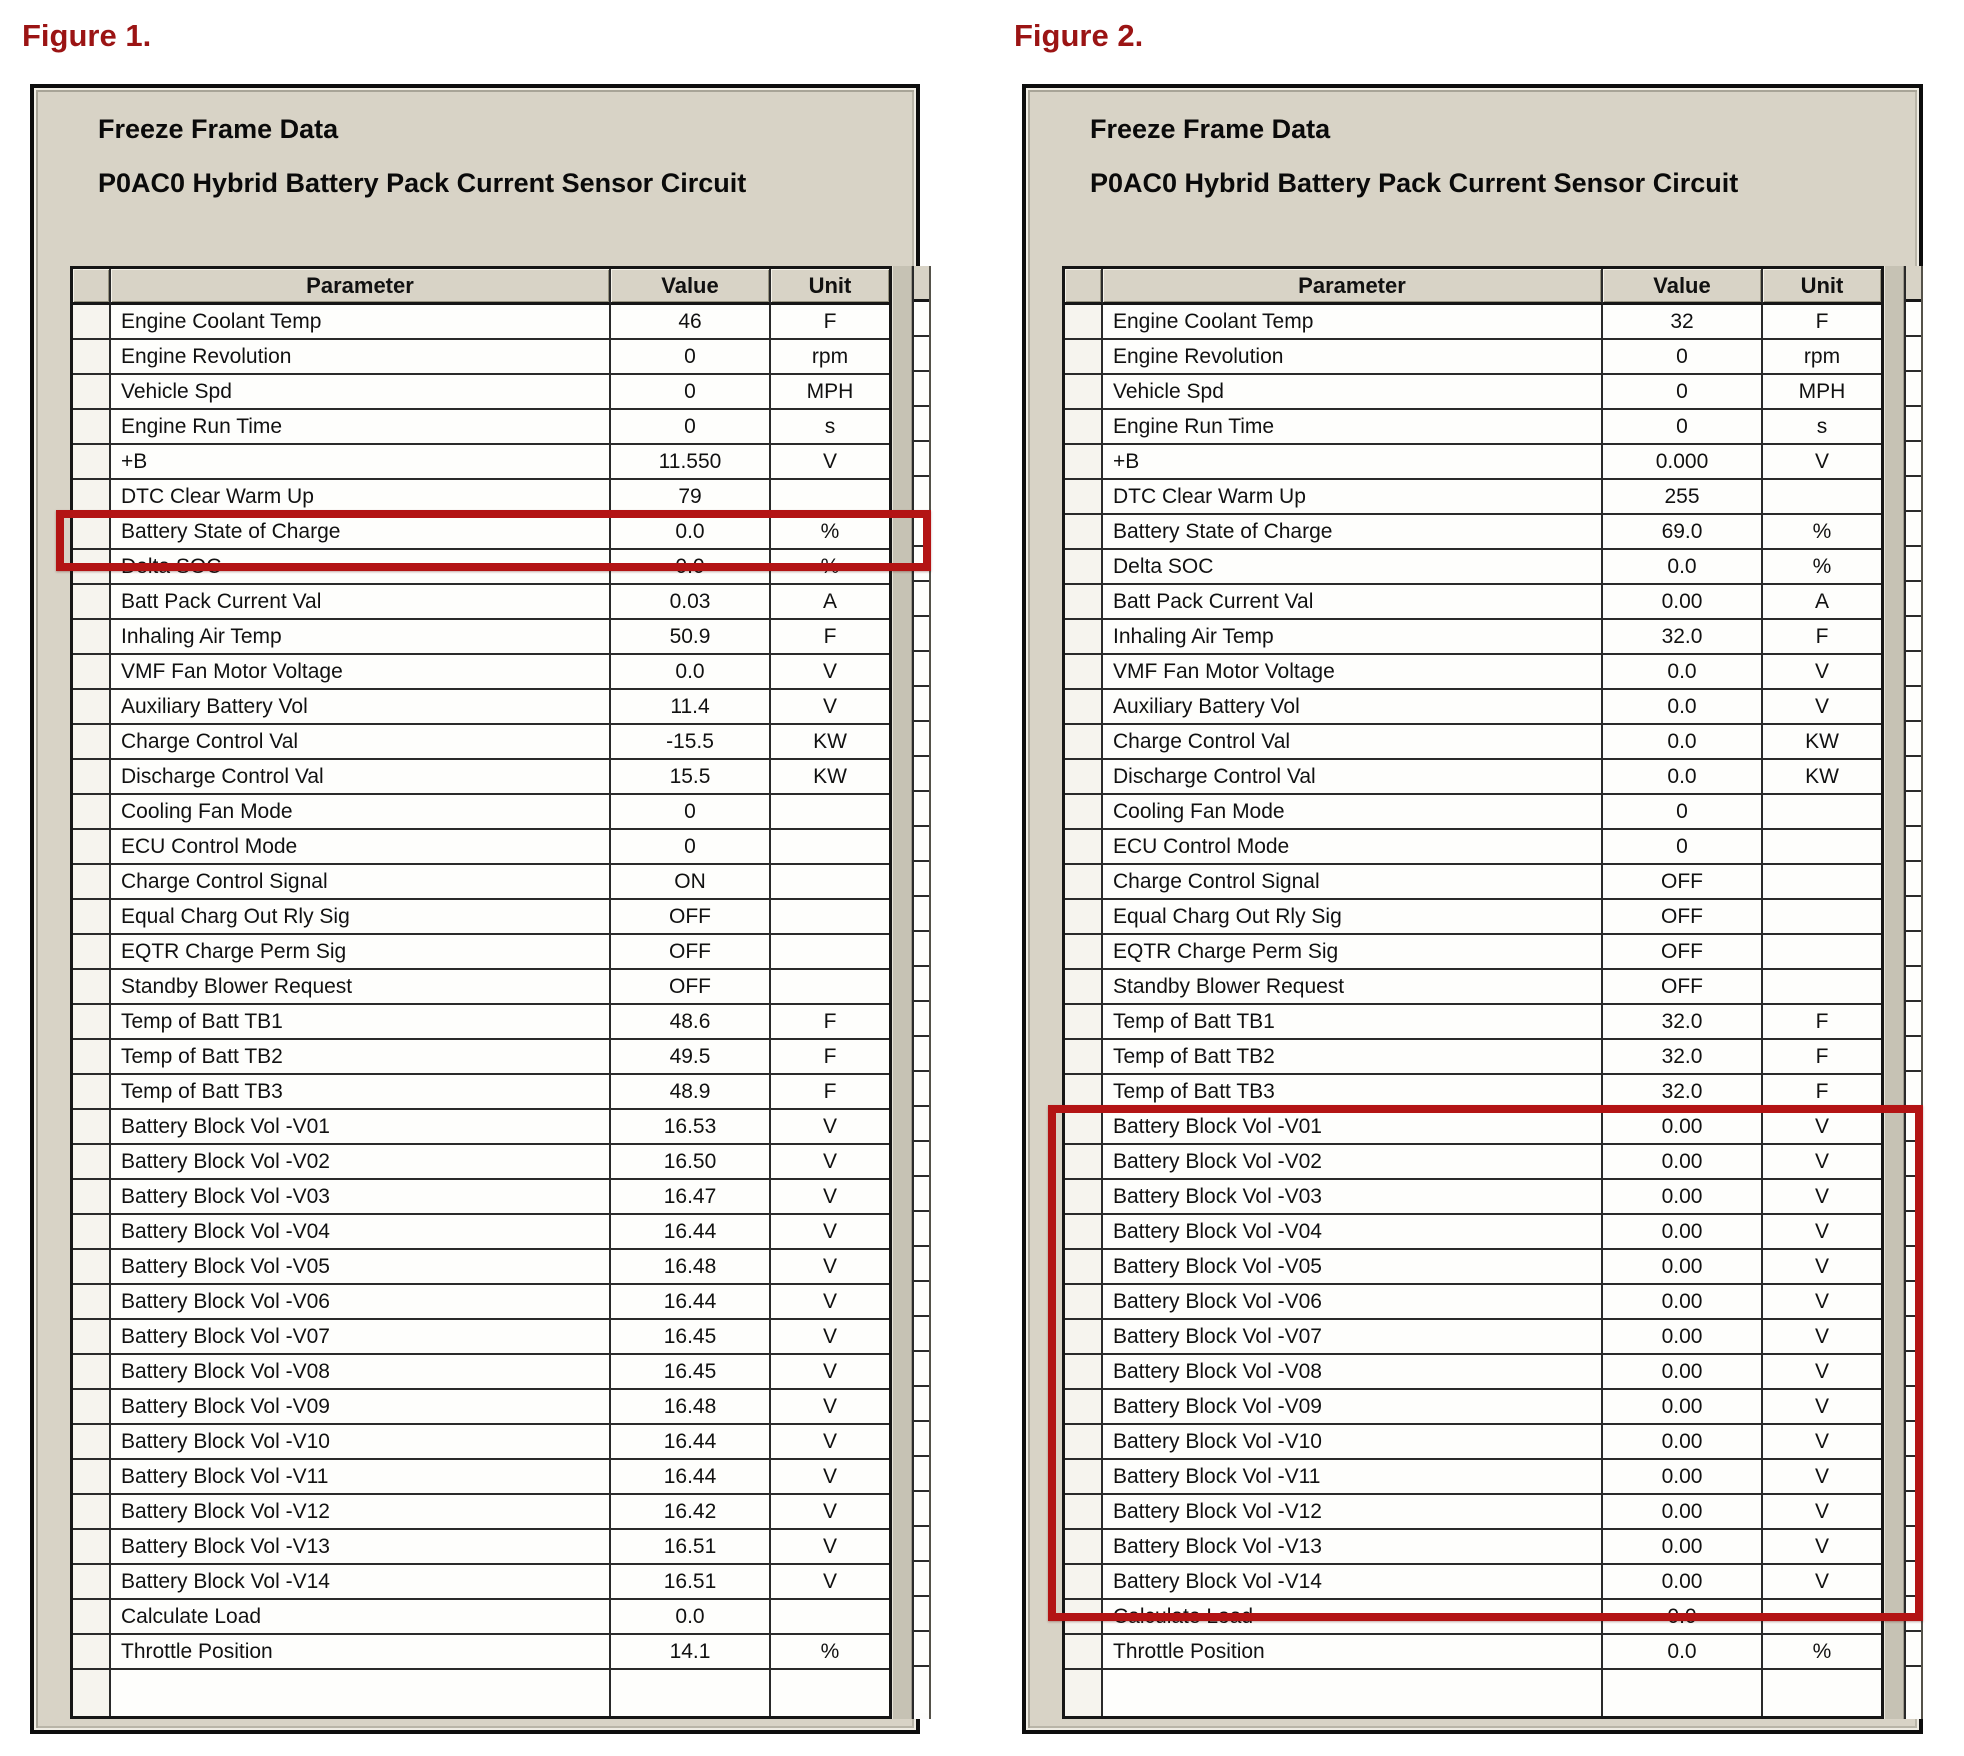  I want to click on table-row: Charge Control Val -15.5 KW, so click(481, 742).